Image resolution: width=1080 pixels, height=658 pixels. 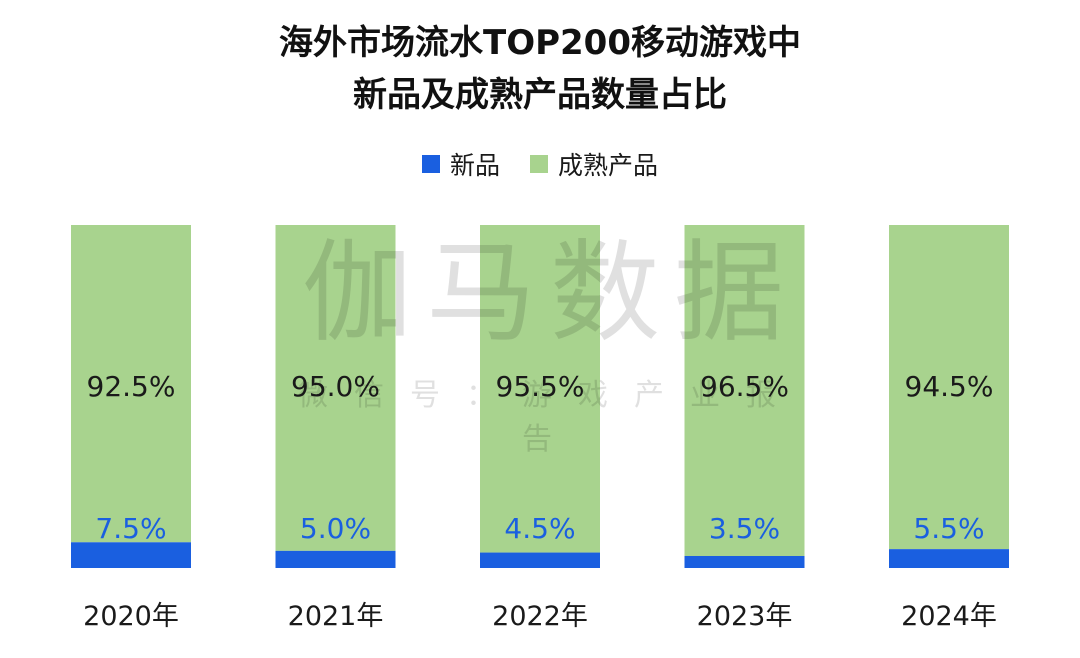 I want to click on chart-legend: 新品 成熟产品, so click(x=540, y=164).